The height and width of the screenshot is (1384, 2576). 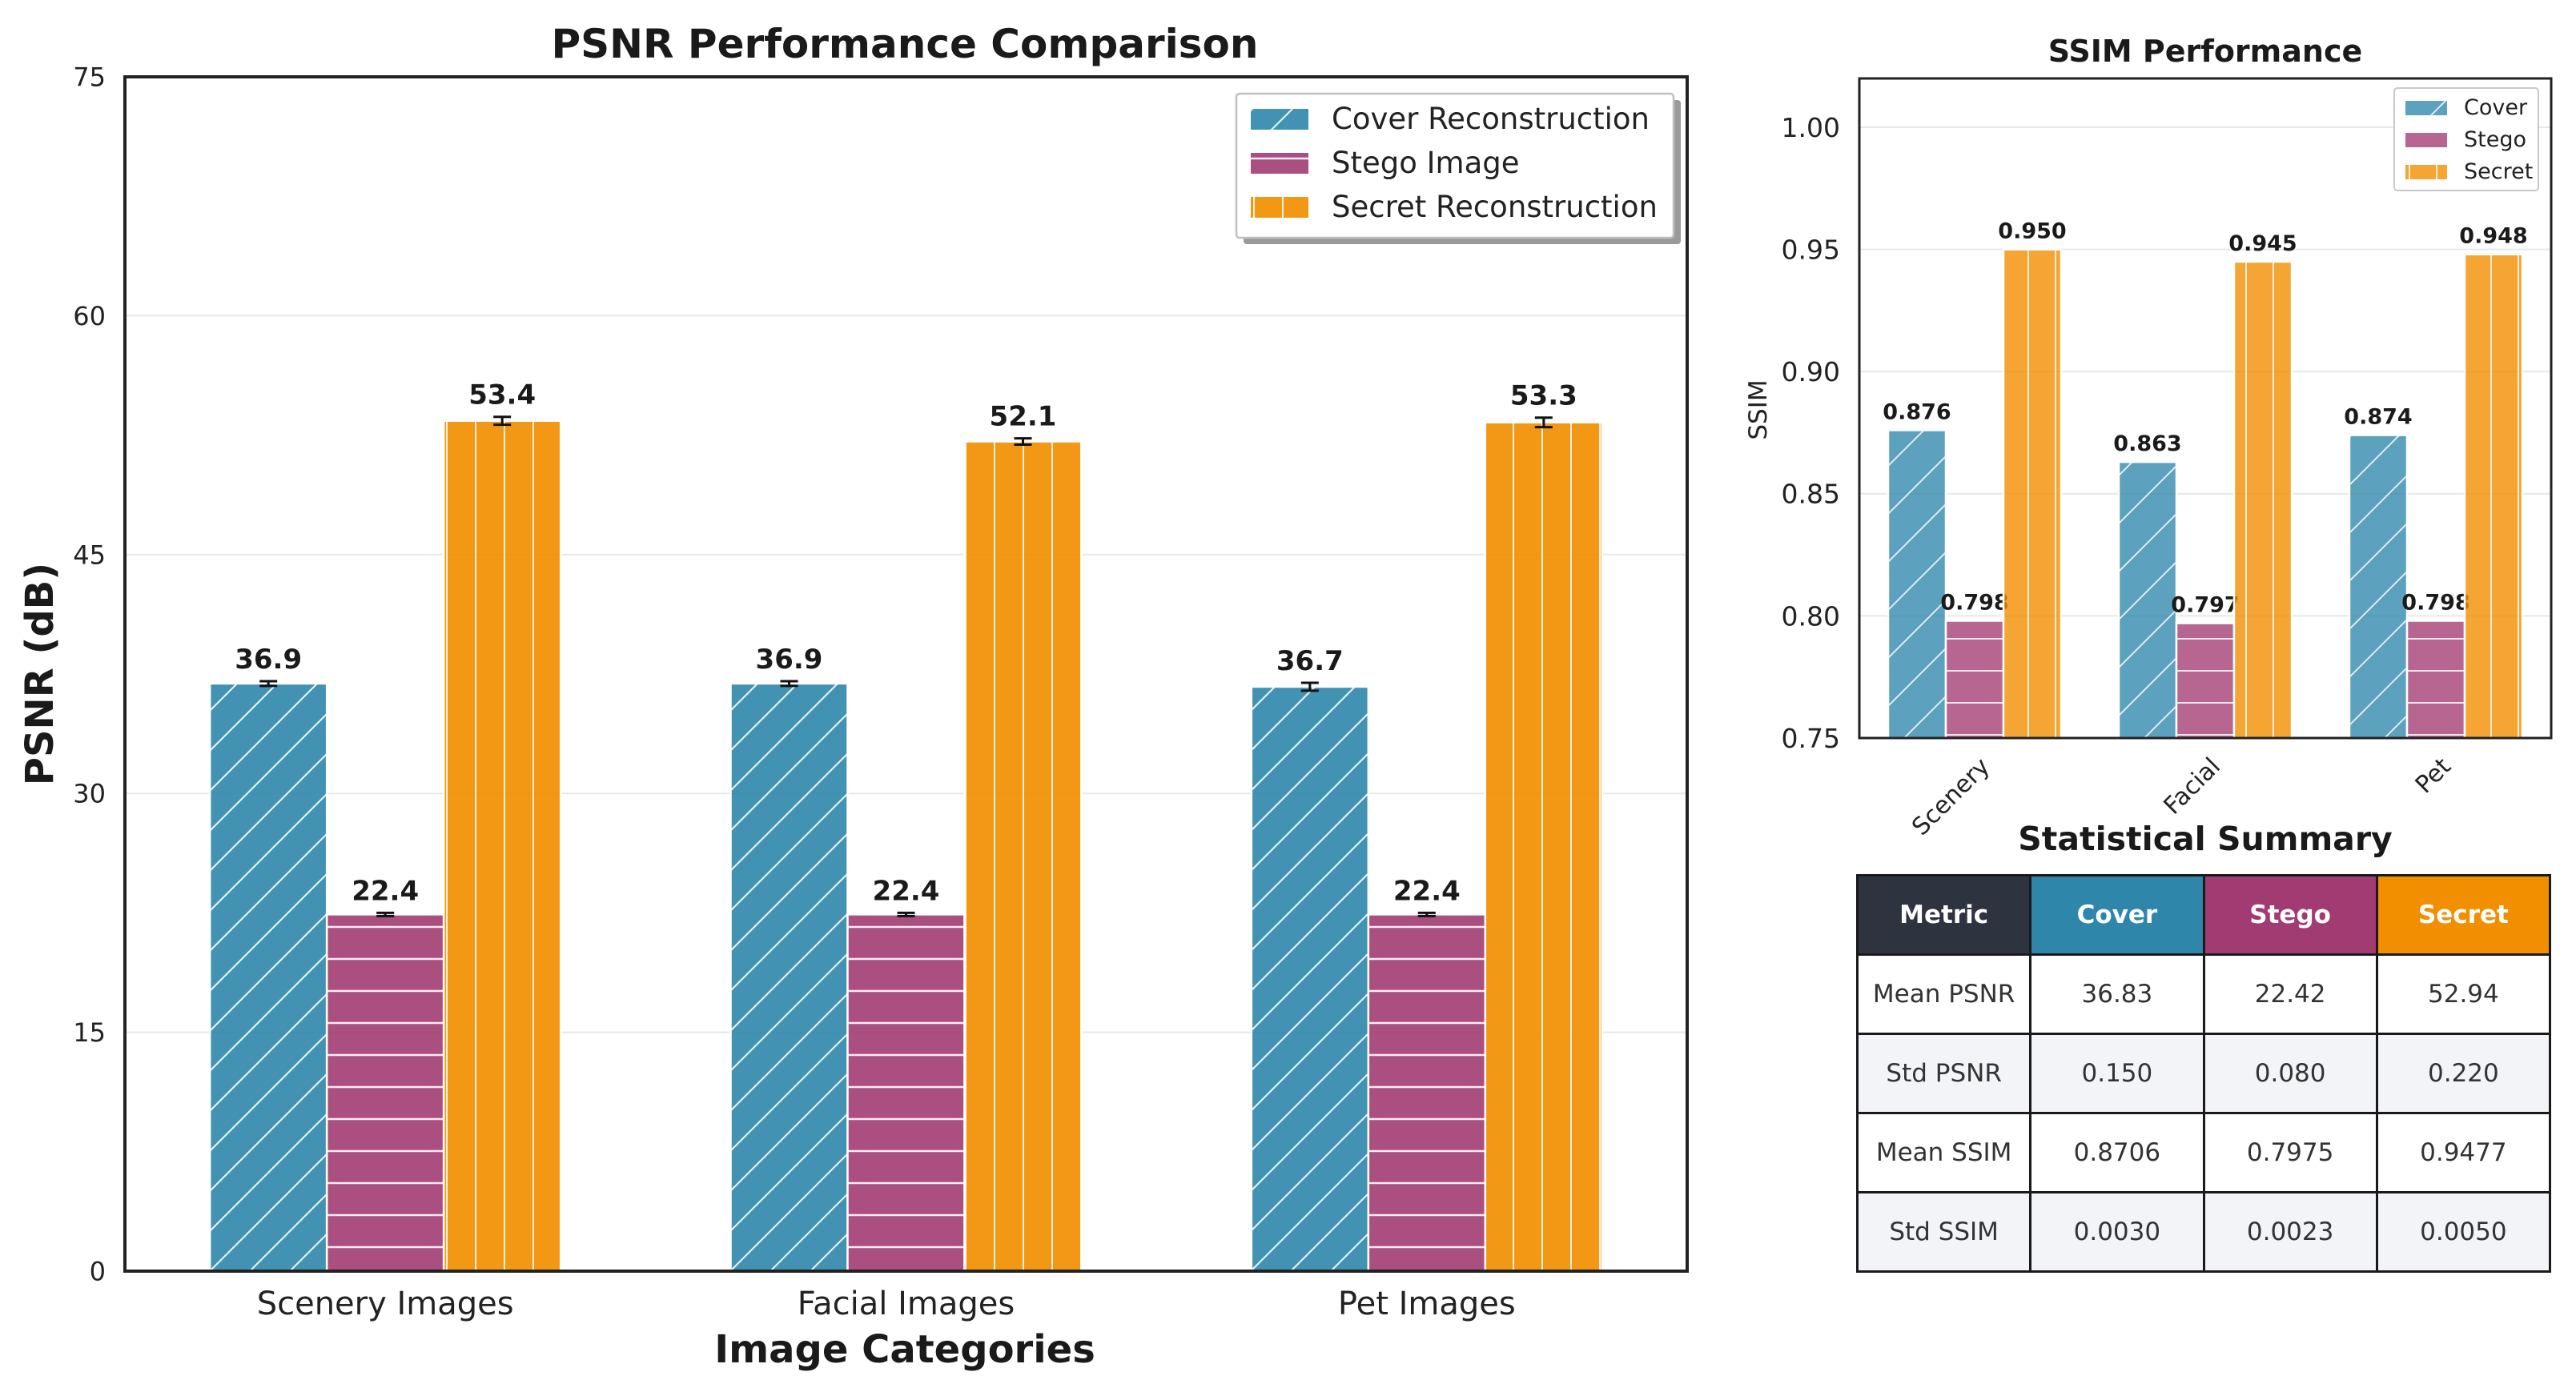 What do you see at coordinates (789, 977) in the screenshot?
I see `bar-cover-facial-images` at bounding box center [789, 977].